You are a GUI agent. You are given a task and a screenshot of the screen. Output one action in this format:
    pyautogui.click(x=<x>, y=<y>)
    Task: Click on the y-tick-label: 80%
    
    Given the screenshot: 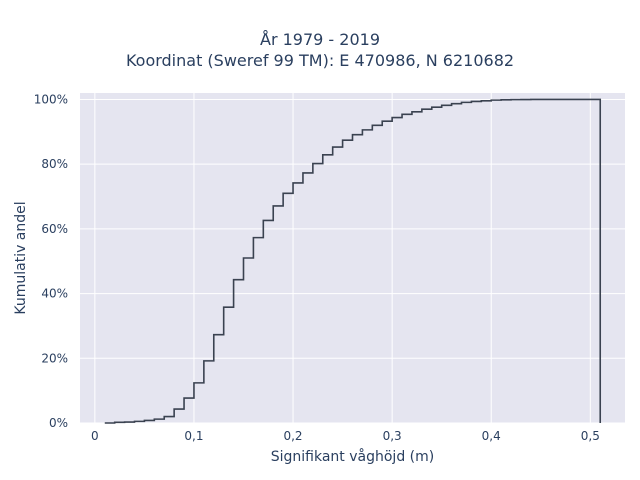 What is the action you would take?
    pyautogui.click(x=54, y=164)
    